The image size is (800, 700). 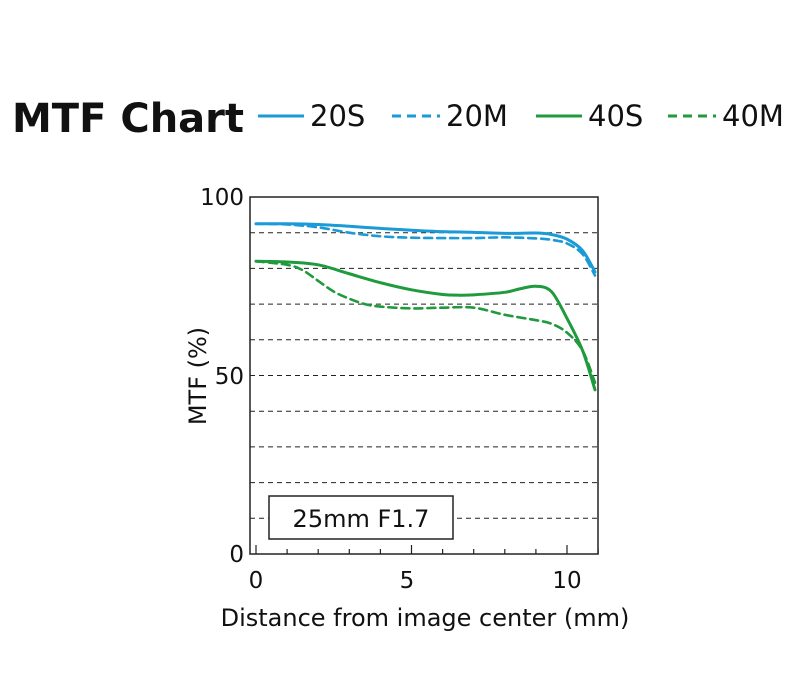 I want to click on legend-entry-20m: 20M, so click(x=450, y=116).